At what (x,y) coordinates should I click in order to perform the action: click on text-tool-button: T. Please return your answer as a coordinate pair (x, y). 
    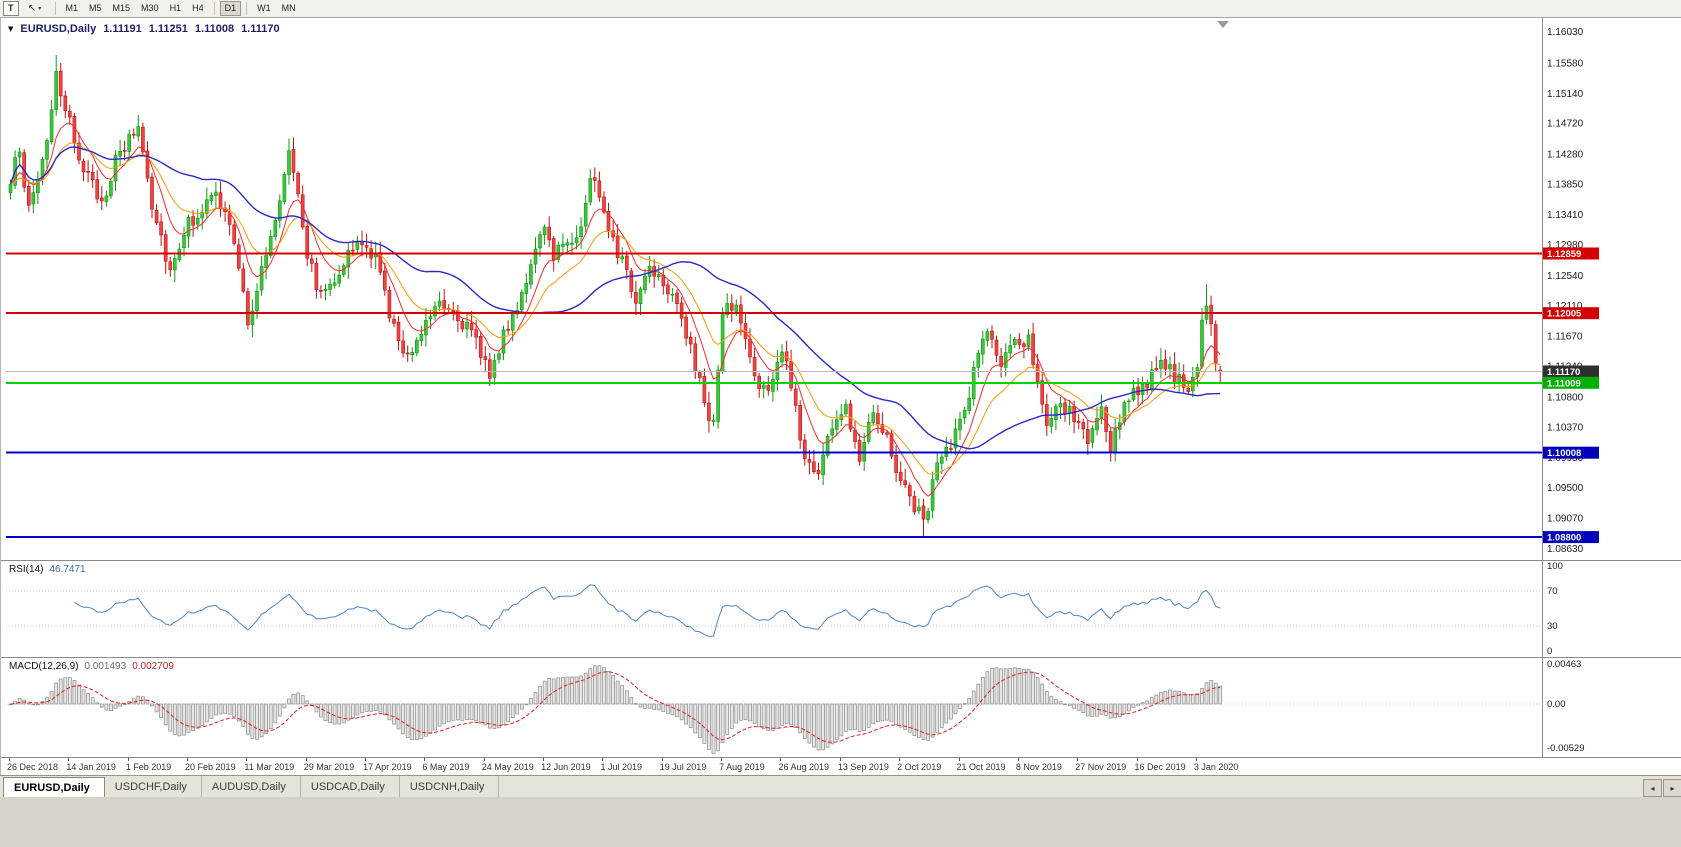
    Looking at the image, I should click on (11, 8).